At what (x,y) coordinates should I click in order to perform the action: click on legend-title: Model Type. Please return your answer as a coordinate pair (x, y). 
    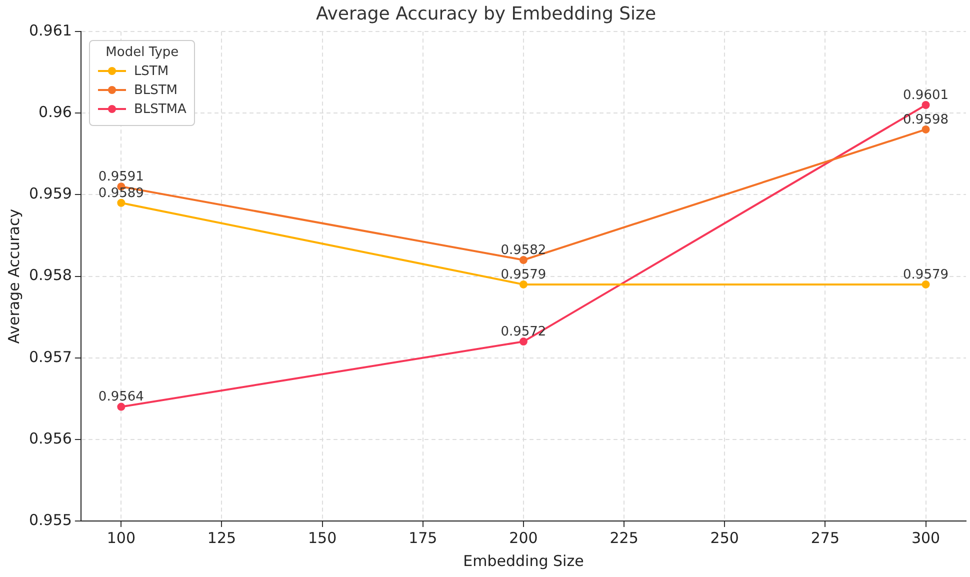
    Looking at the image, I should click on (142, 52).